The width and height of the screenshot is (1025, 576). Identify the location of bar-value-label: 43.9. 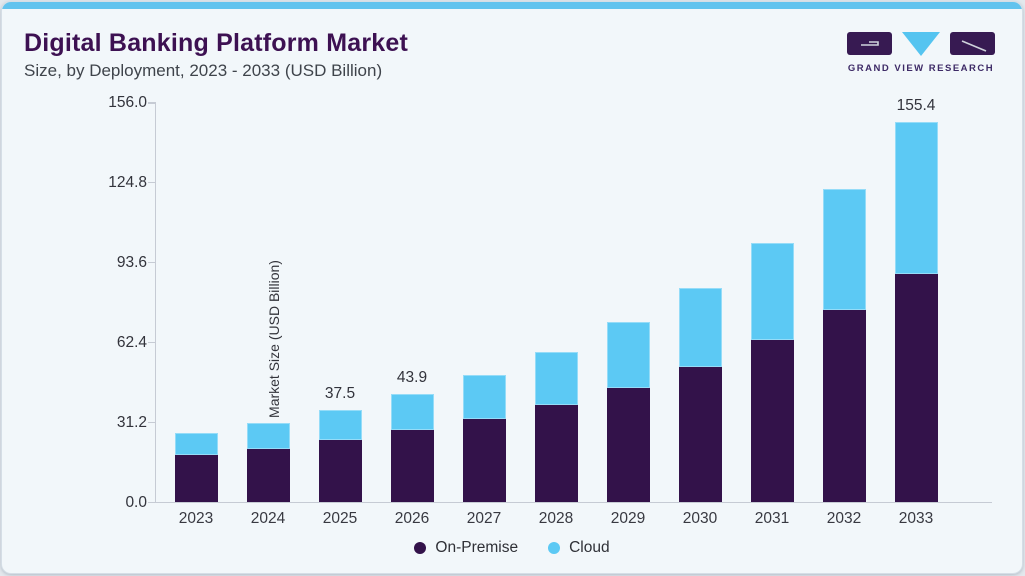
(412, 377).